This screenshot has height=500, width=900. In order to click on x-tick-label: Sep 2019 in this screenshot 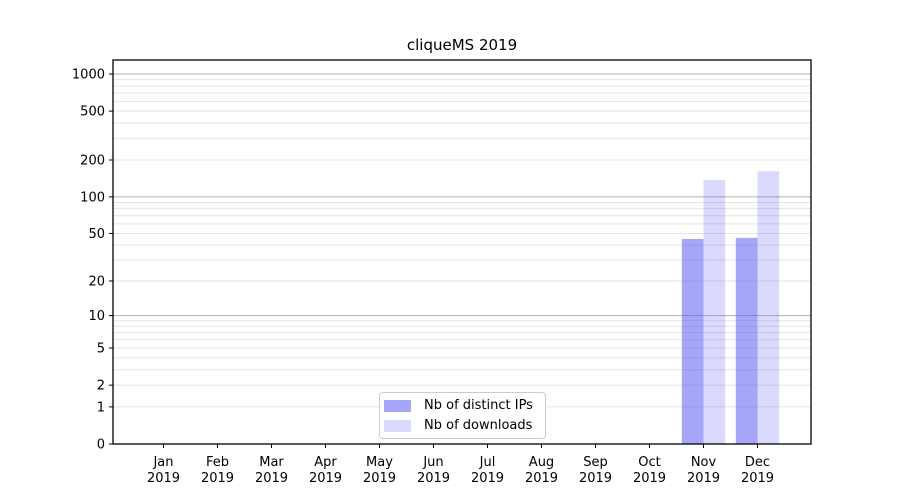, I will do `click(595, 470)`.